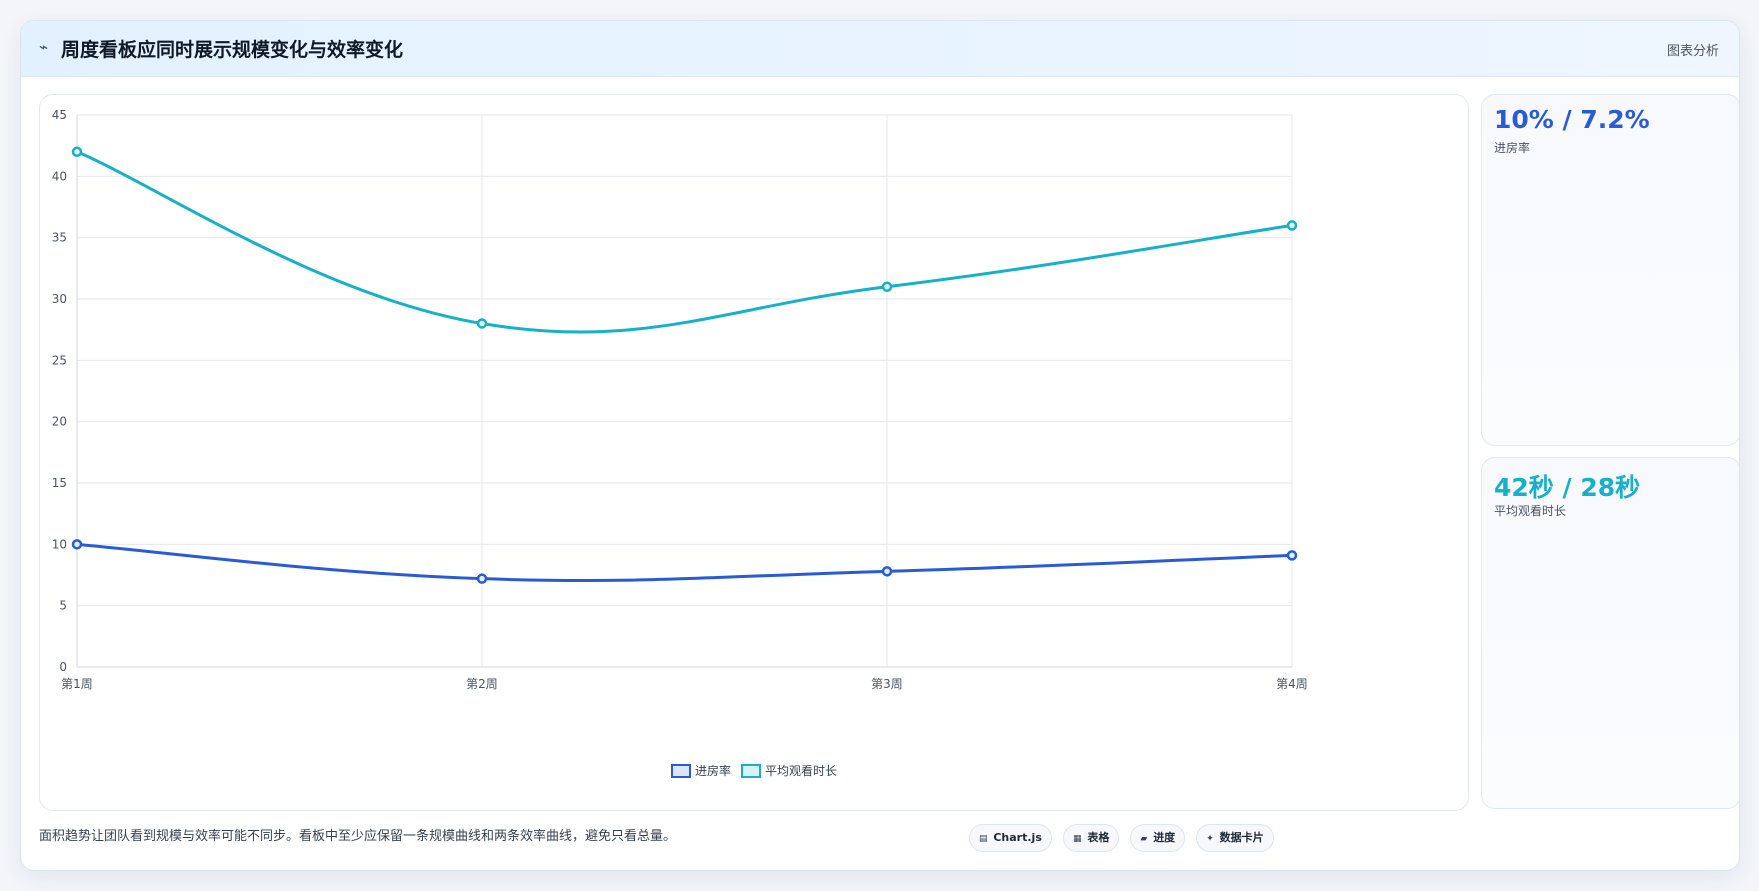 Image resolution: width=1759 pixels, height=891 pixels. I want to click on legend-label: 平均观看时长, so click(801, 771).